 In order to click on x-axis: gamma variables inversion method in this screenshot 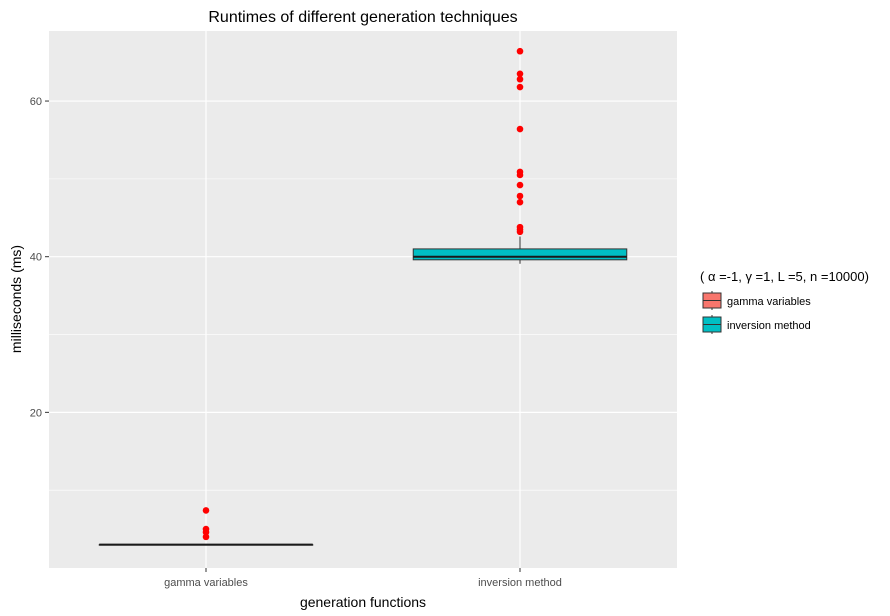, I will do `click(363, 578)`.